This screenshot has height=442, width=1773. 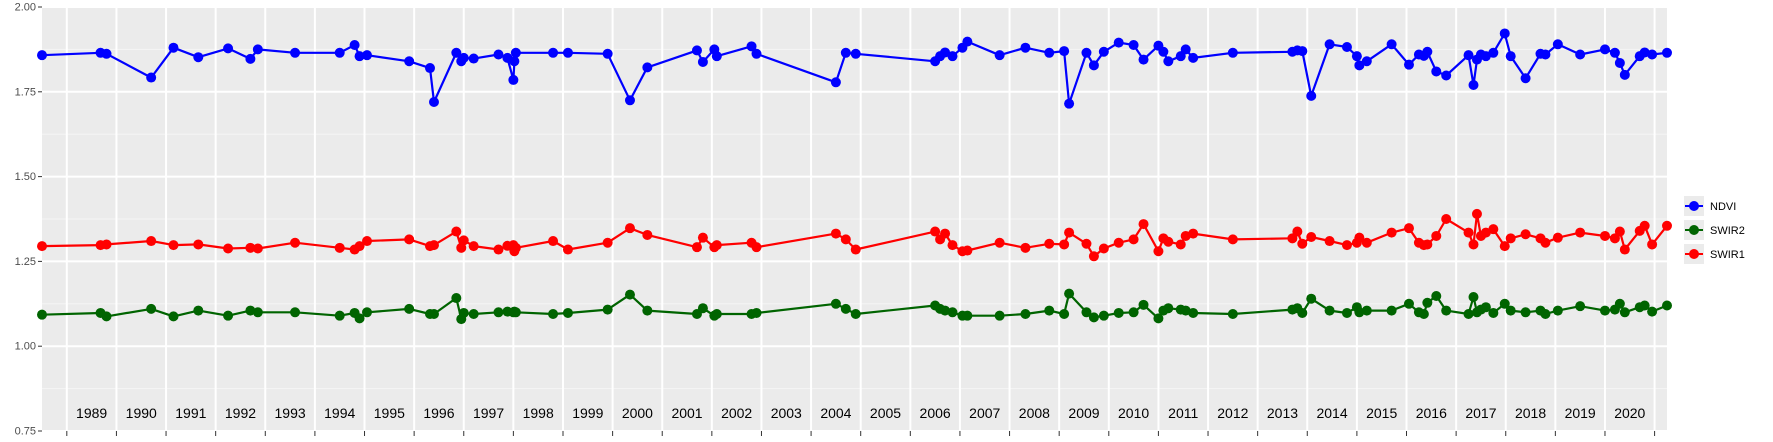 What do you see at coordinates (1480, 413) in the screenshot?
I see `year-label: 2017` at bounding box center [1480, 413].